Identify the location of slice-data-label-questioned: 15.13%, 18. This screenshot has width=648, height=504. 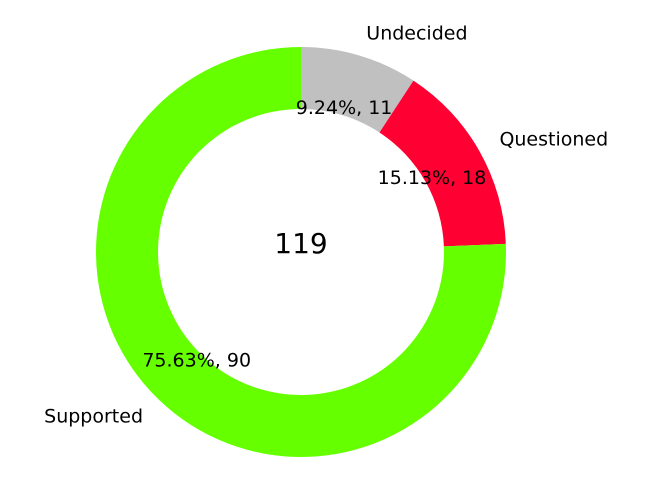
(432, 178).